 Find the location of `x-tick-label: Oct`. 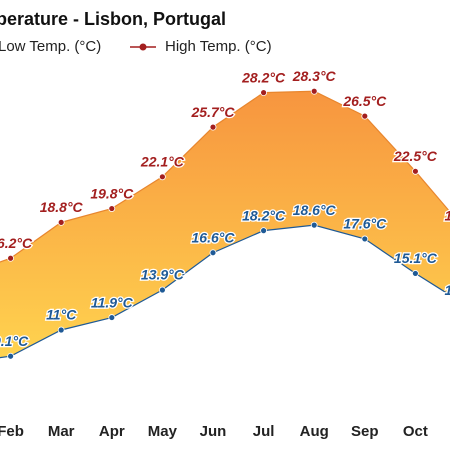

x-tick-label: Oct is located at coordinates (415, 431).